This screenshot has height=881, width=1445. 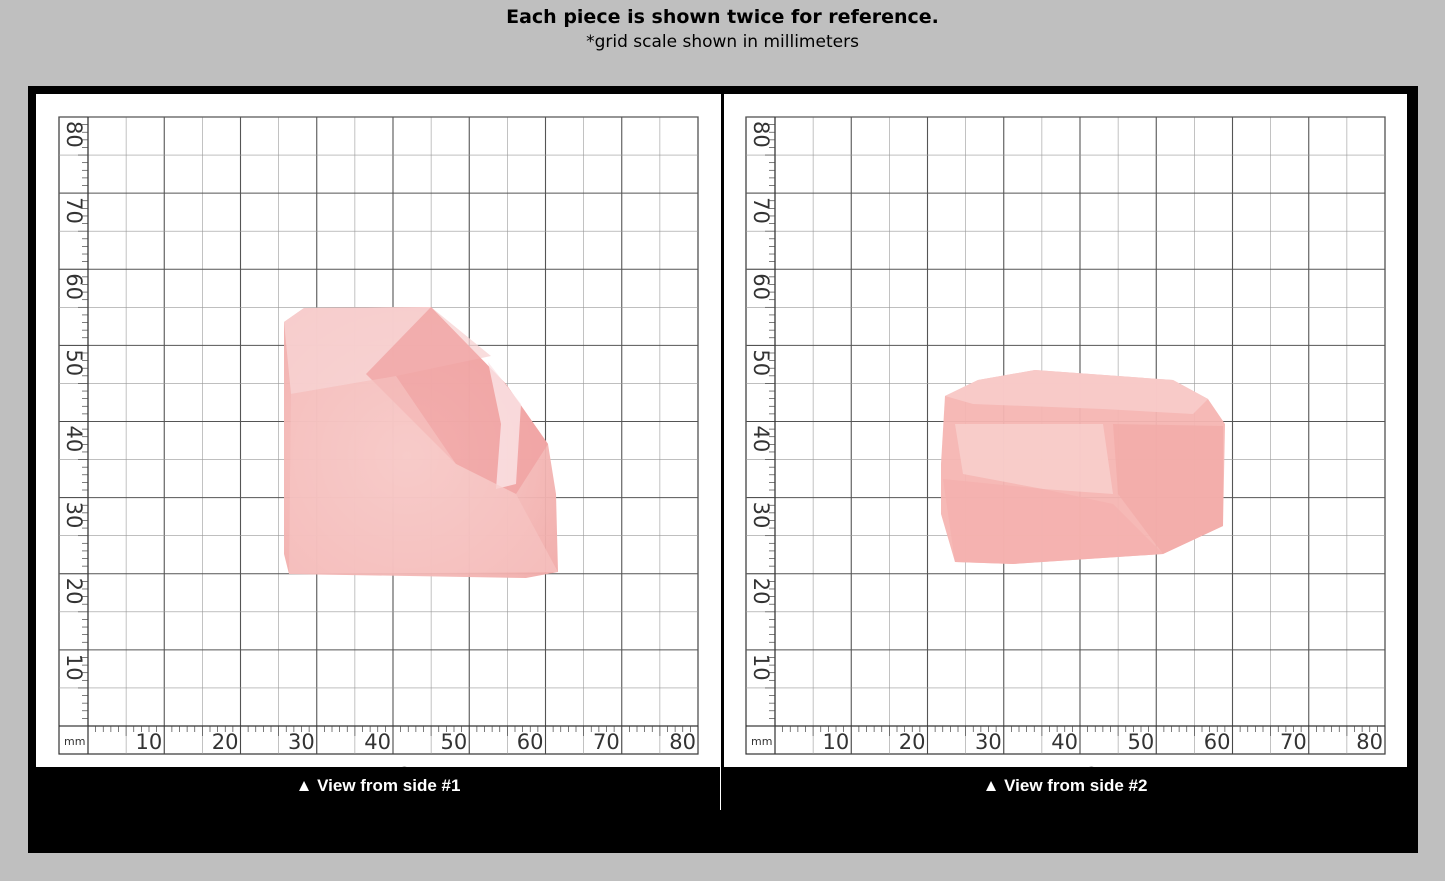 I want to click on page-subtitle: *grid scale shown in millimeters, so click(x=722, y=42).